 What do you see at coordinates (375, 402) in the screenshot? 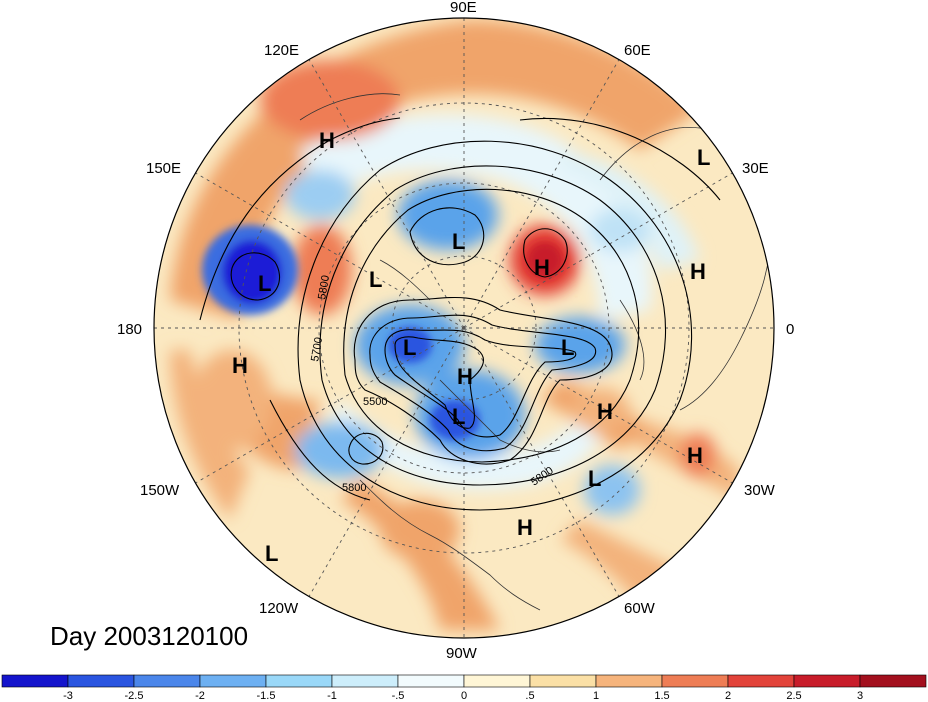
I see `contour-label: 5500` at bounding box center [375, 402].